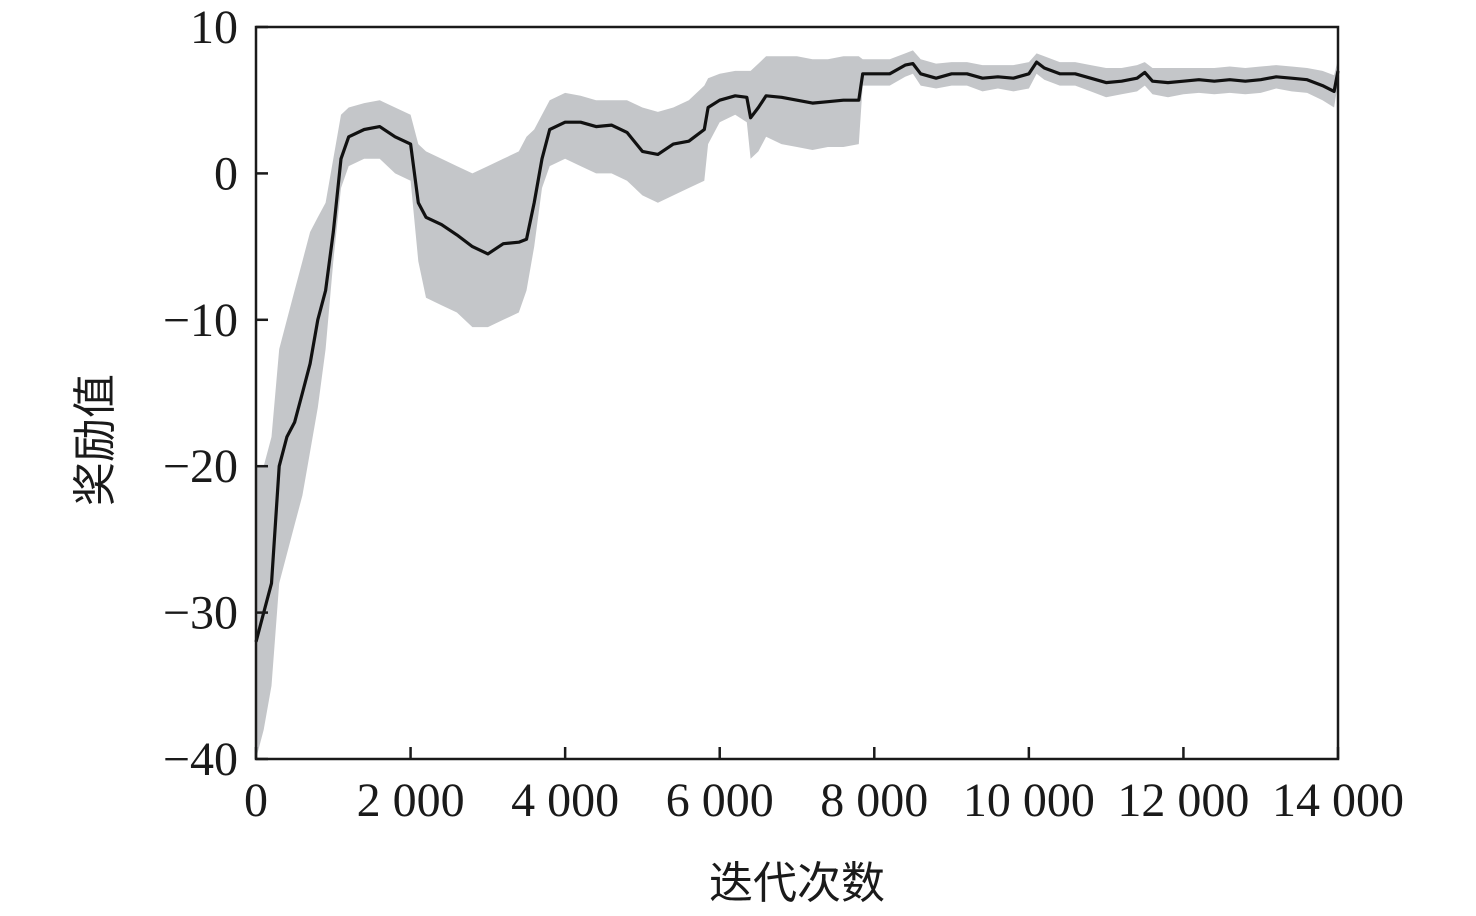  What do you see at coordinates (1029, 800) in the screenshot?
I see `x-tick-label: 10 000` at bounding box center [1029, 800].